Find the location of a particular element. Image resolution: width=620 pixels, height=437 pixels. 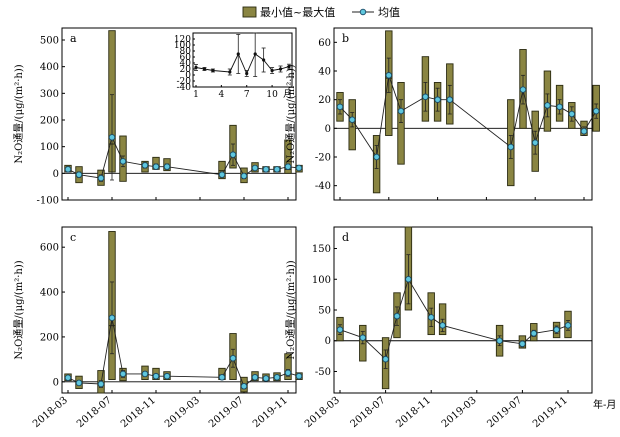

inset-x-tick-label: 10 is located at coordinates (272, 95).